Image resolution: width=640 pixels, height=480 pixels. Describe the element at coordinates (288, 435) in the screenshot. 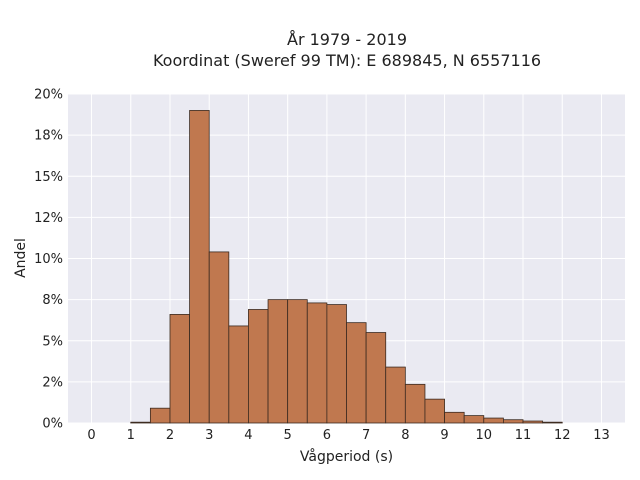

I see `x-tick-label-5: 5` at that location.